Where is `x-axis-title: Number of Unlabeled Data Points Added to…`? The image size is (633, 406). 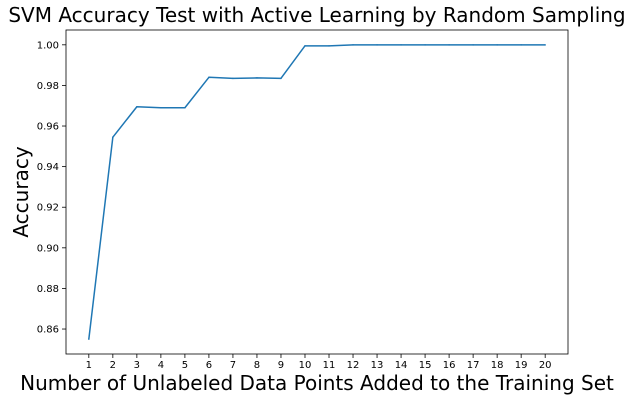
x-axis-title: Number of Unlabeled Data Points Added to… is located at coordinates (317, 383).